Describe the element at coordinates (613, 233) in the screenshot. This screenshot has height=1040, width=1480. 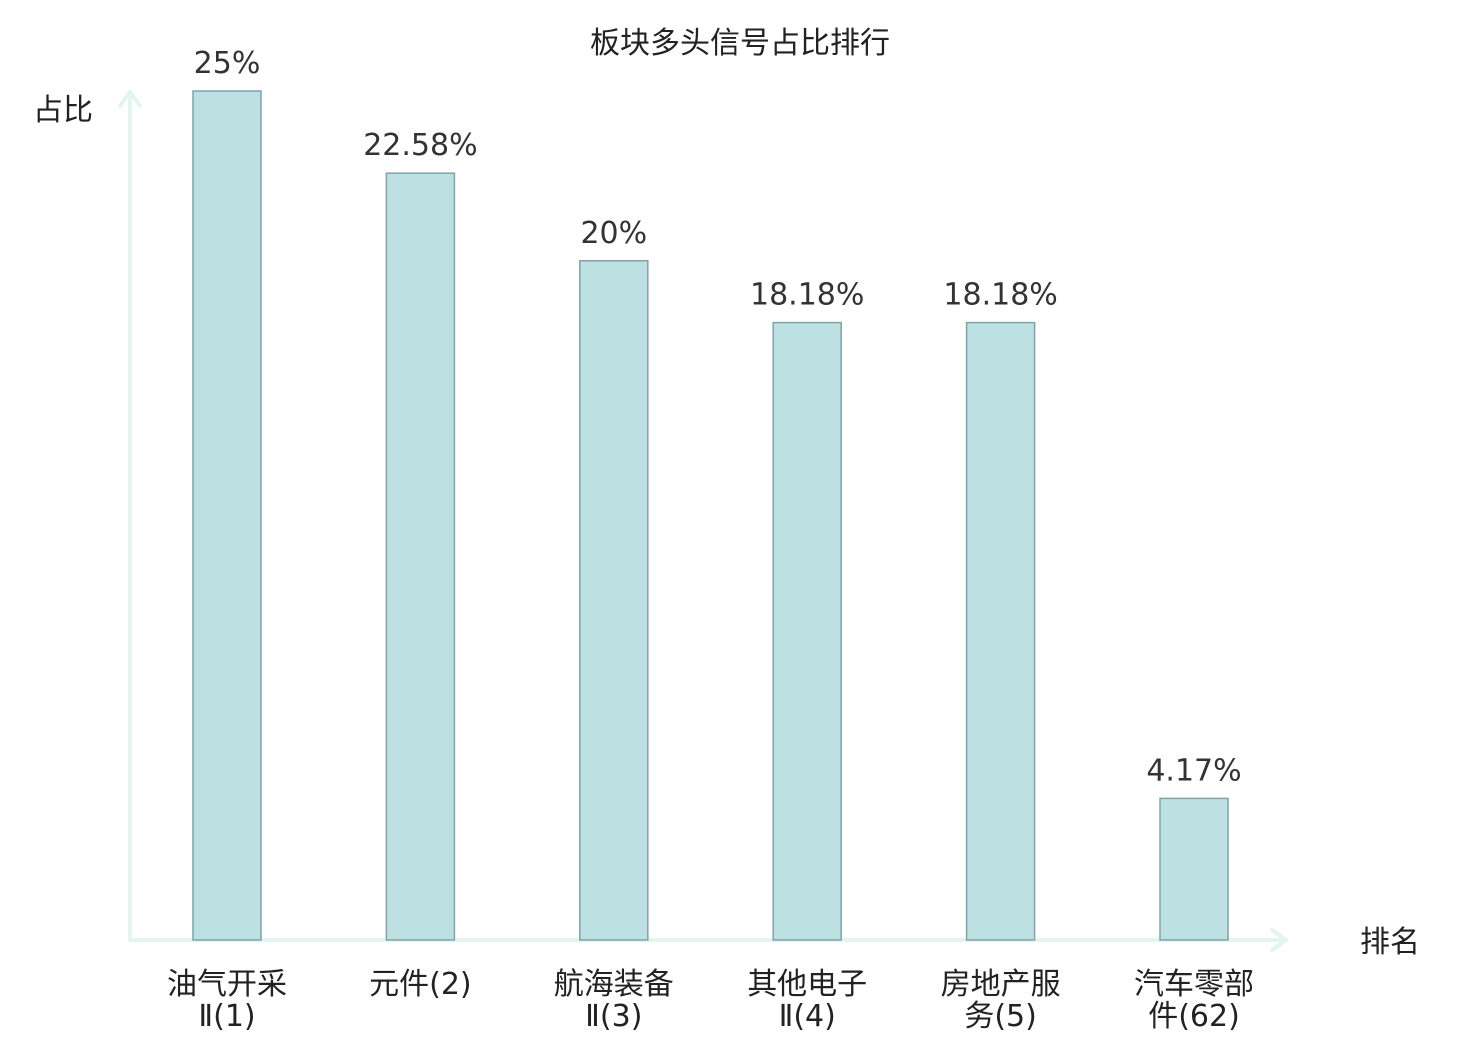
I see `bar-value-label-3: 20%` at that location.